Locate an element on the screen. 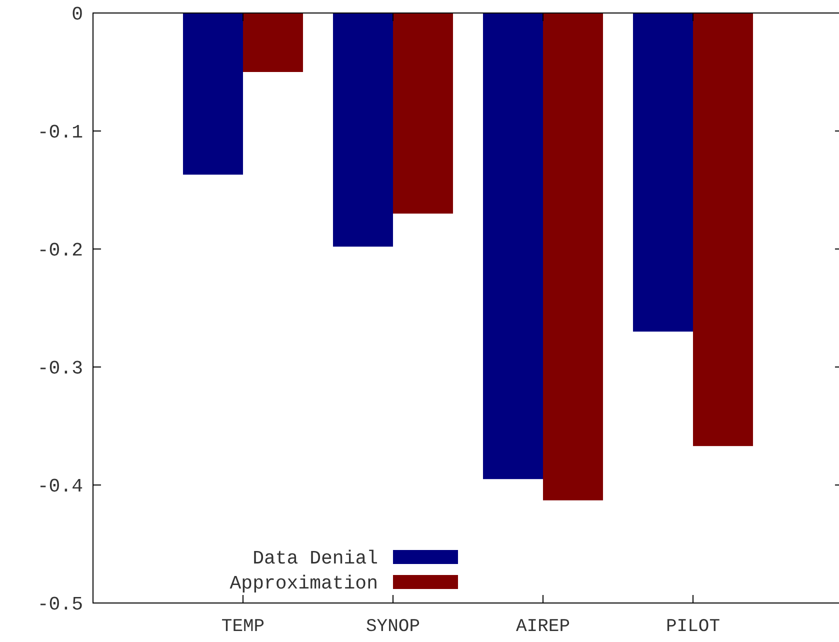 Image resolution: width=839 pixels, height=642 pixels. y-tick-label: -0.5 is located at coordinates (60, 605).